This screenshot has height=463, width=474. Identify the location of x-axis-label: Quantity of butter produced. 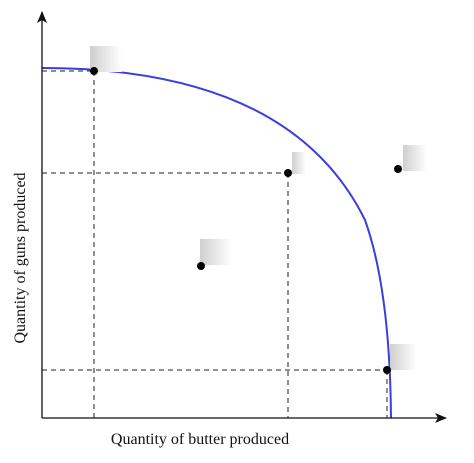
(200, 439).